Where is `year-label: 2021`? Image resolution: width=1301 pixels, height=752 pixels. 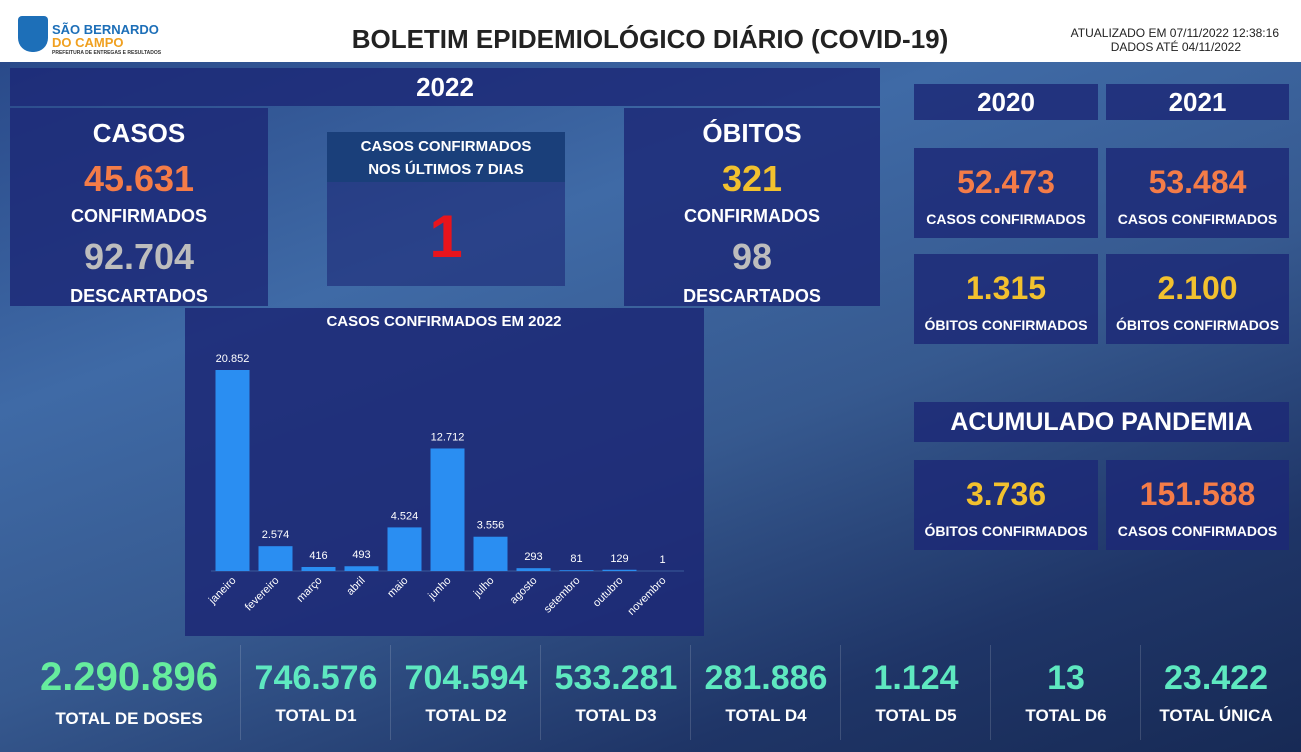
year-label: 2021 is located at coordinates (1197, 102).